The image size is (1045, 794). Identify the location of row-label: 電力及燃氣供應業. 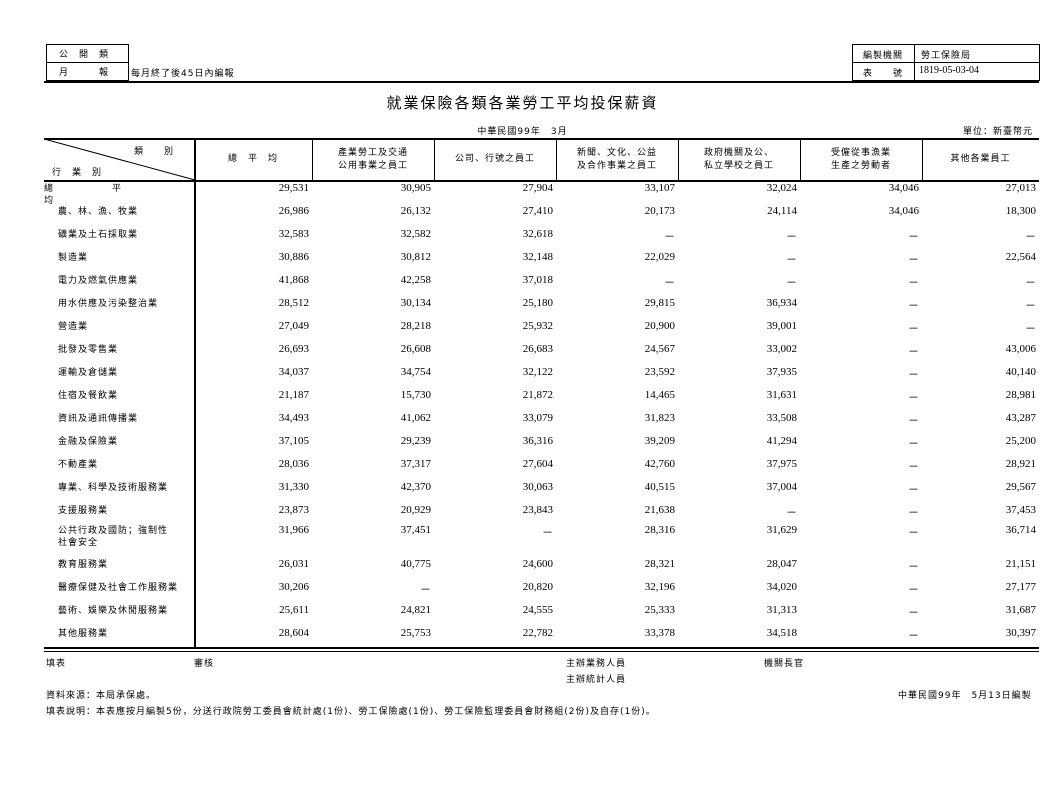
(98, 281).